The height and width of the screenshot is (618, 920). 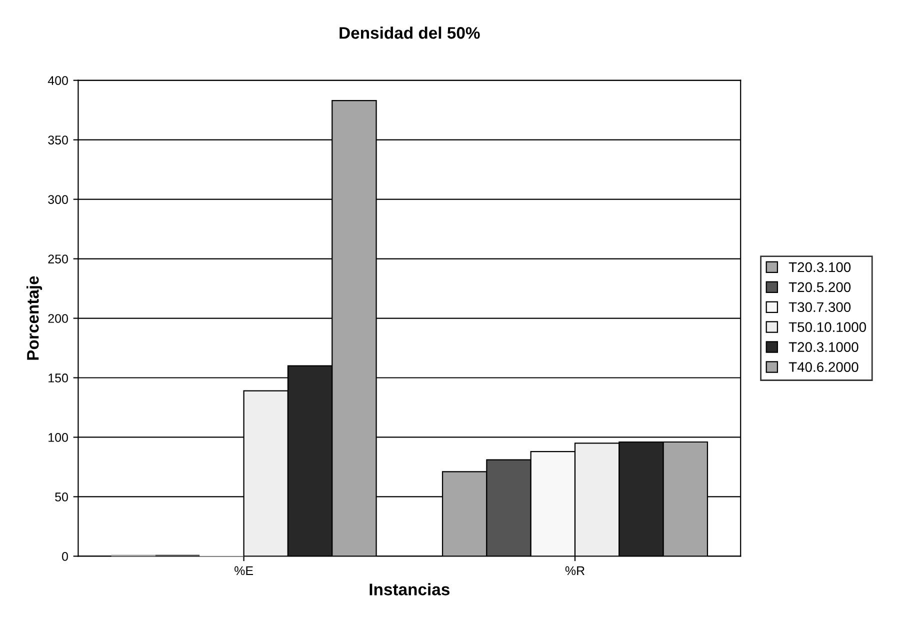 What do you see at coordinates (58, 140) in the screenshot?
I see `y-tick-label: 350` at bounding box center [58, 140].